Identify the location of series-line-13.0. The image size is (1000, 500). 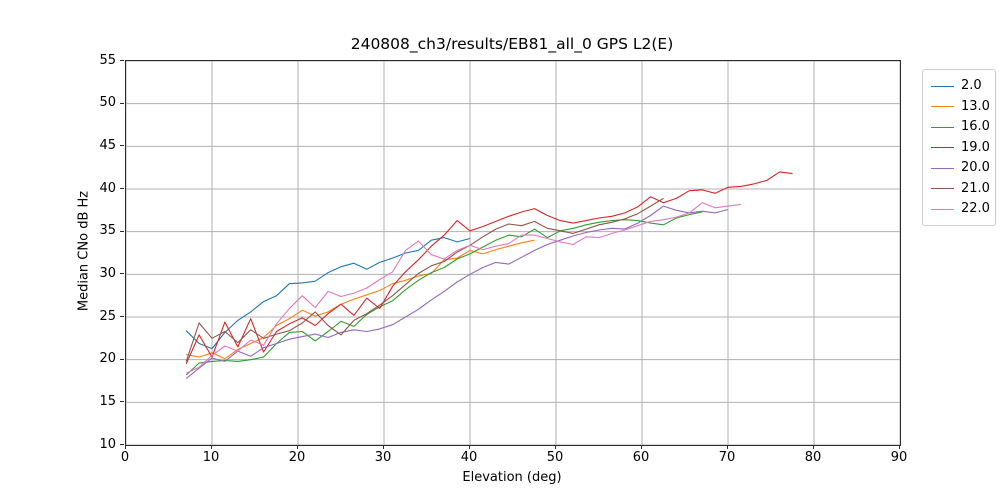
(360, 299).